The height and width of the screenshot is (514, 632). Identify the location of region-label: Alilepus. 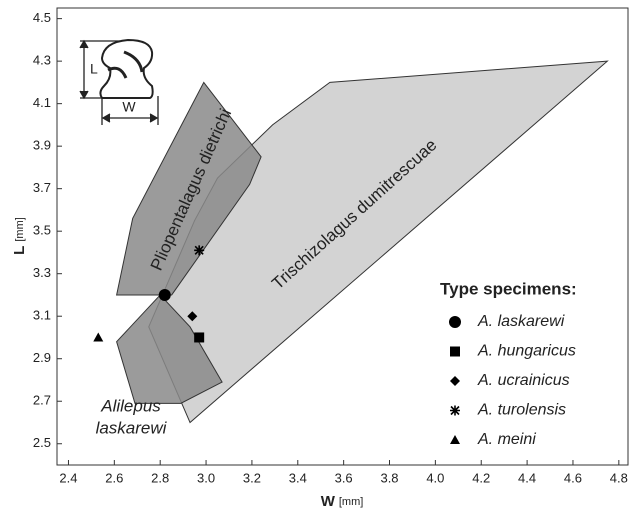
(130, 405).